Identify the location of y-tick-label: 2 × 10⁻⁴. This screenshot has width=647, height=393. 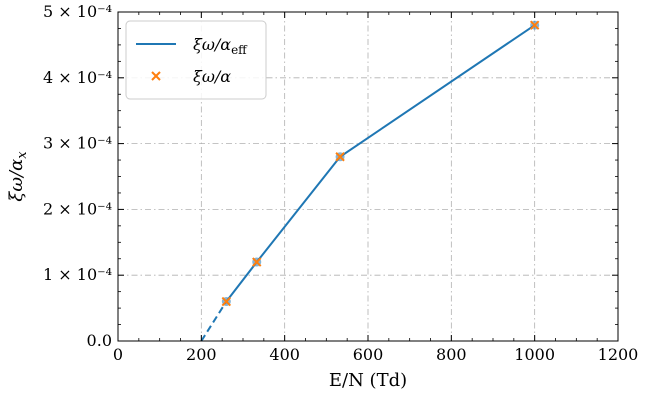
(77, 208).